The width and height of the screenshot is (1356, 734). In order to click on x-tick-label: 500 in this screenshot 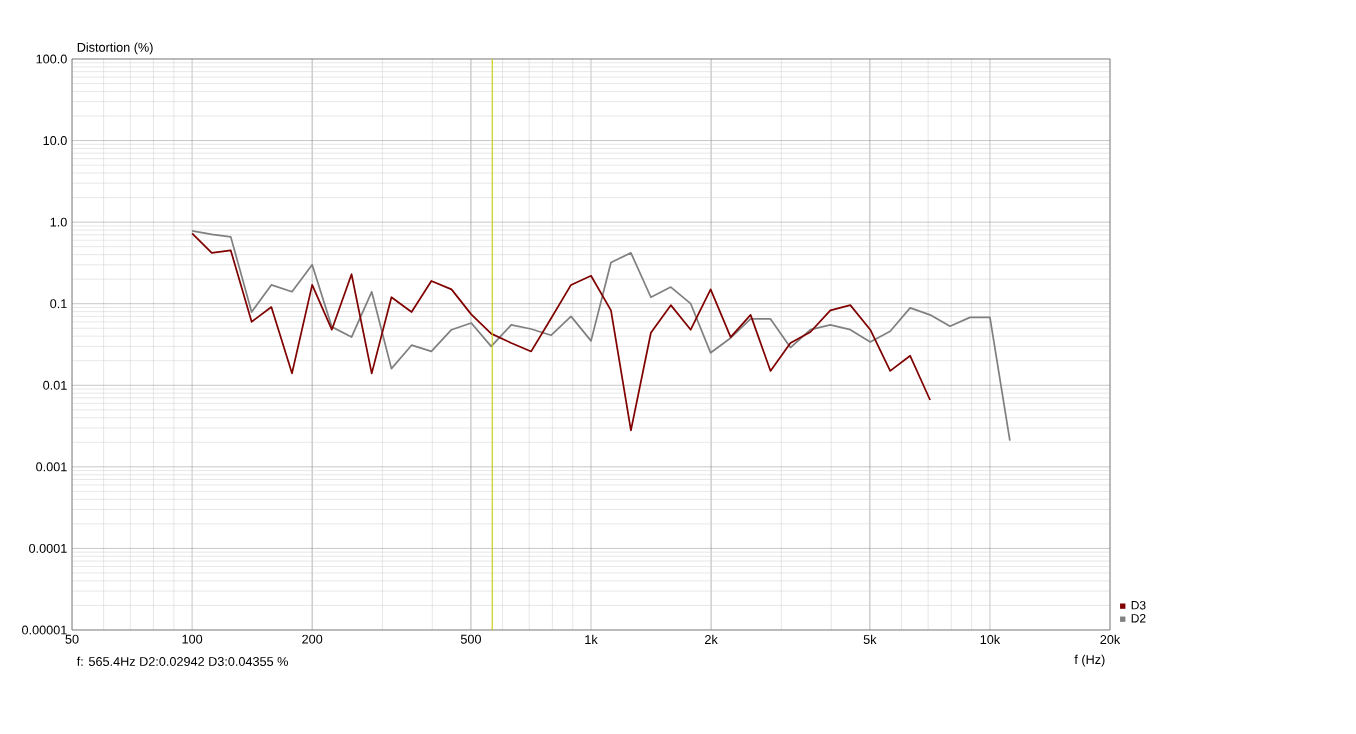, I will do `click(470, 639)`.